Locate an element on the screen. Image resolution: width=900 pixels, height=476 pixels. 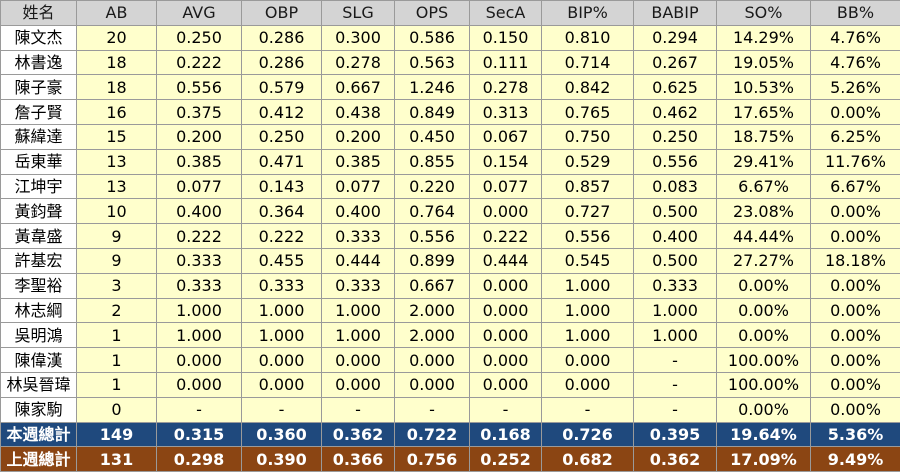
stat-cell-ops: 0.855 is located at coordinates (432, 161).